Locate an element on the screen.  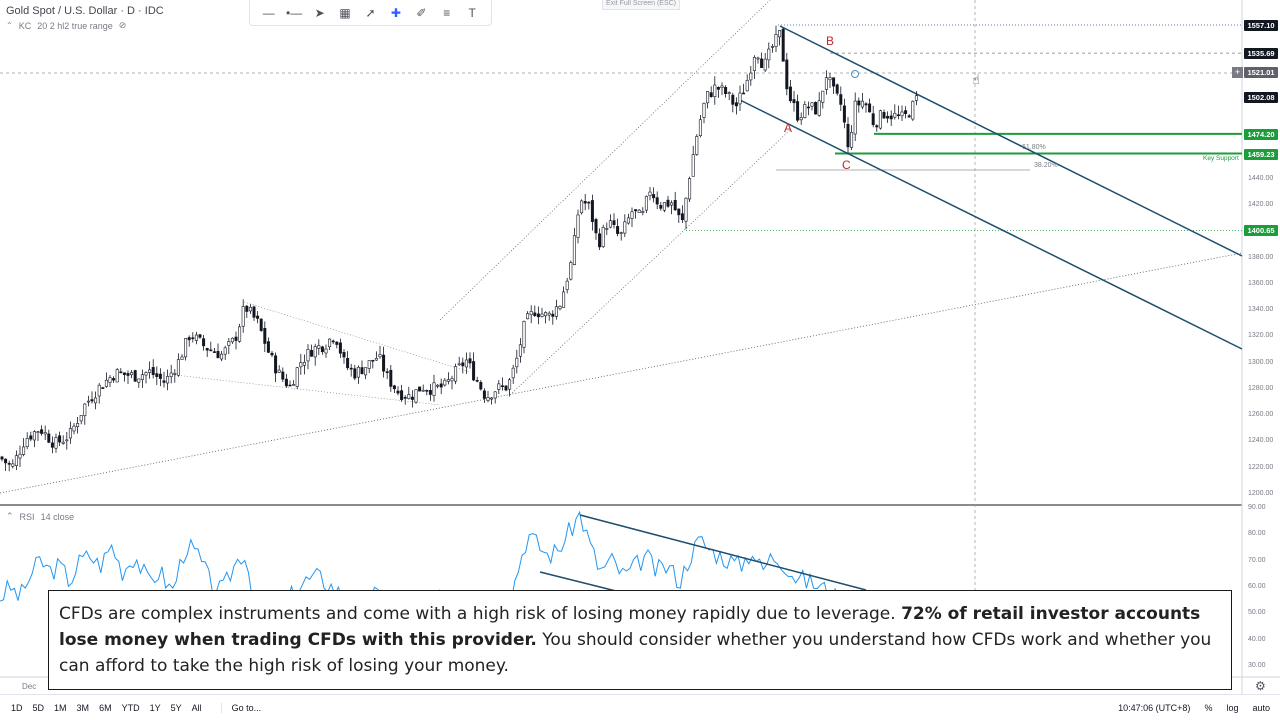
range-5y: 5Y is located at coordinates (176, 707).